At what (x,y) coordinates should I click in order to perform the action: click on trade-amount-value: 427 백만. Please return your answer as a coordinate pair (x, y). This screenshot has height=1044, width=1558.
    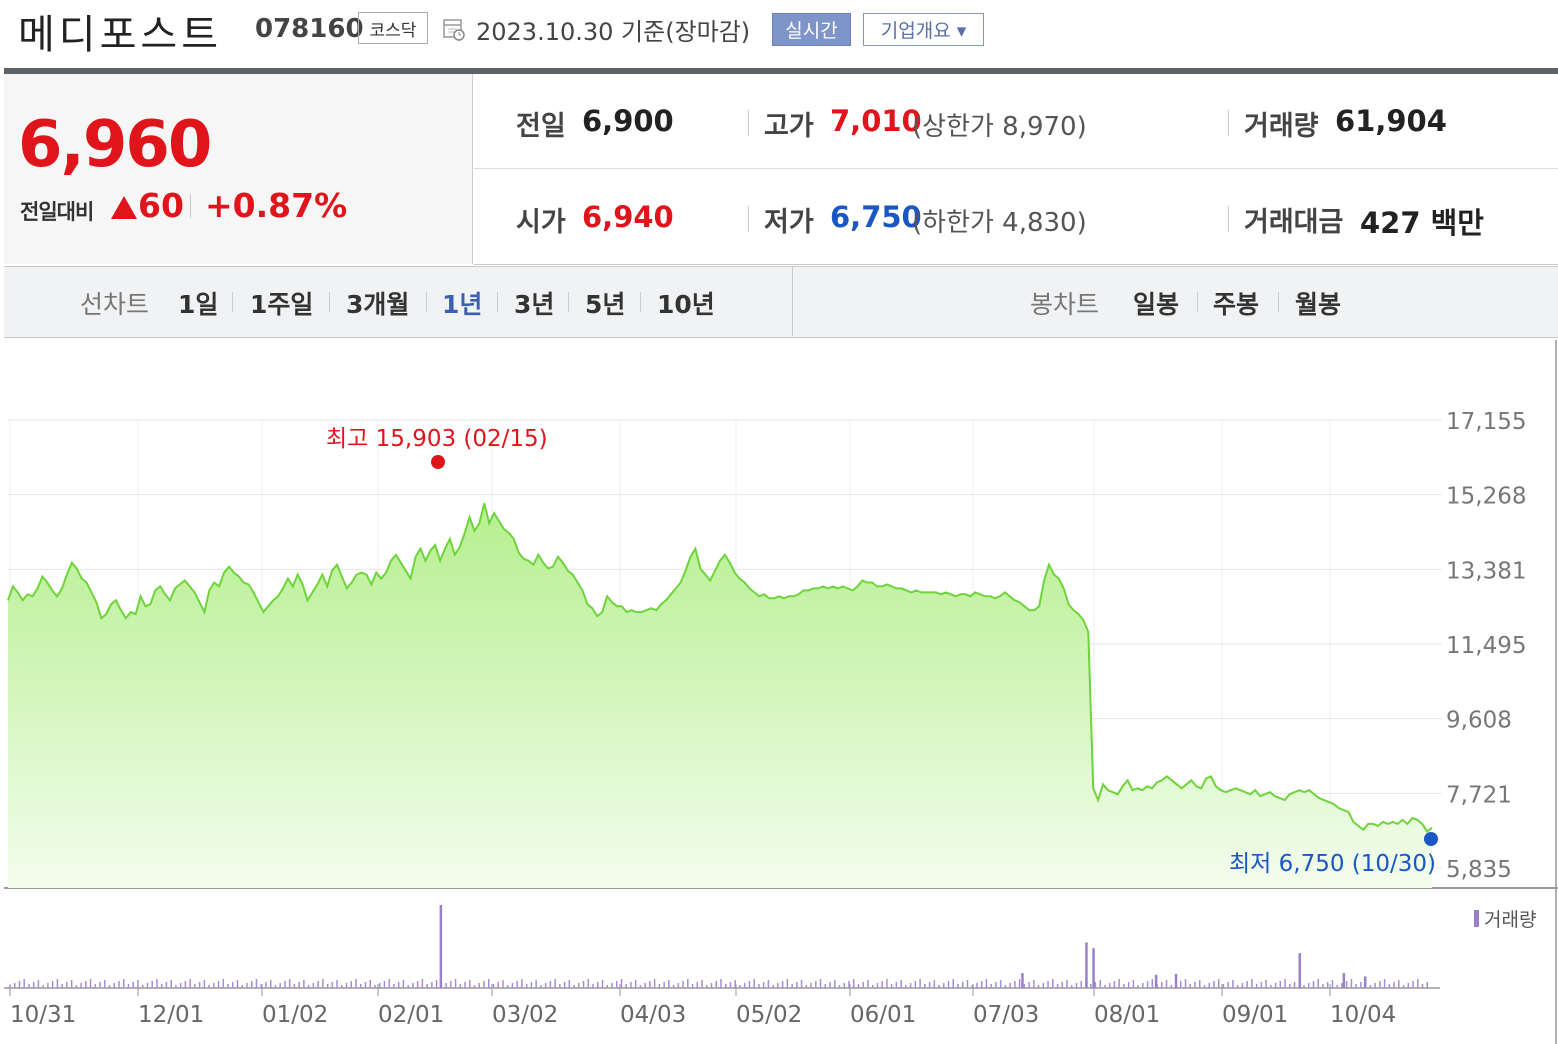
    Looking at the image, I should click on (1422, 223).